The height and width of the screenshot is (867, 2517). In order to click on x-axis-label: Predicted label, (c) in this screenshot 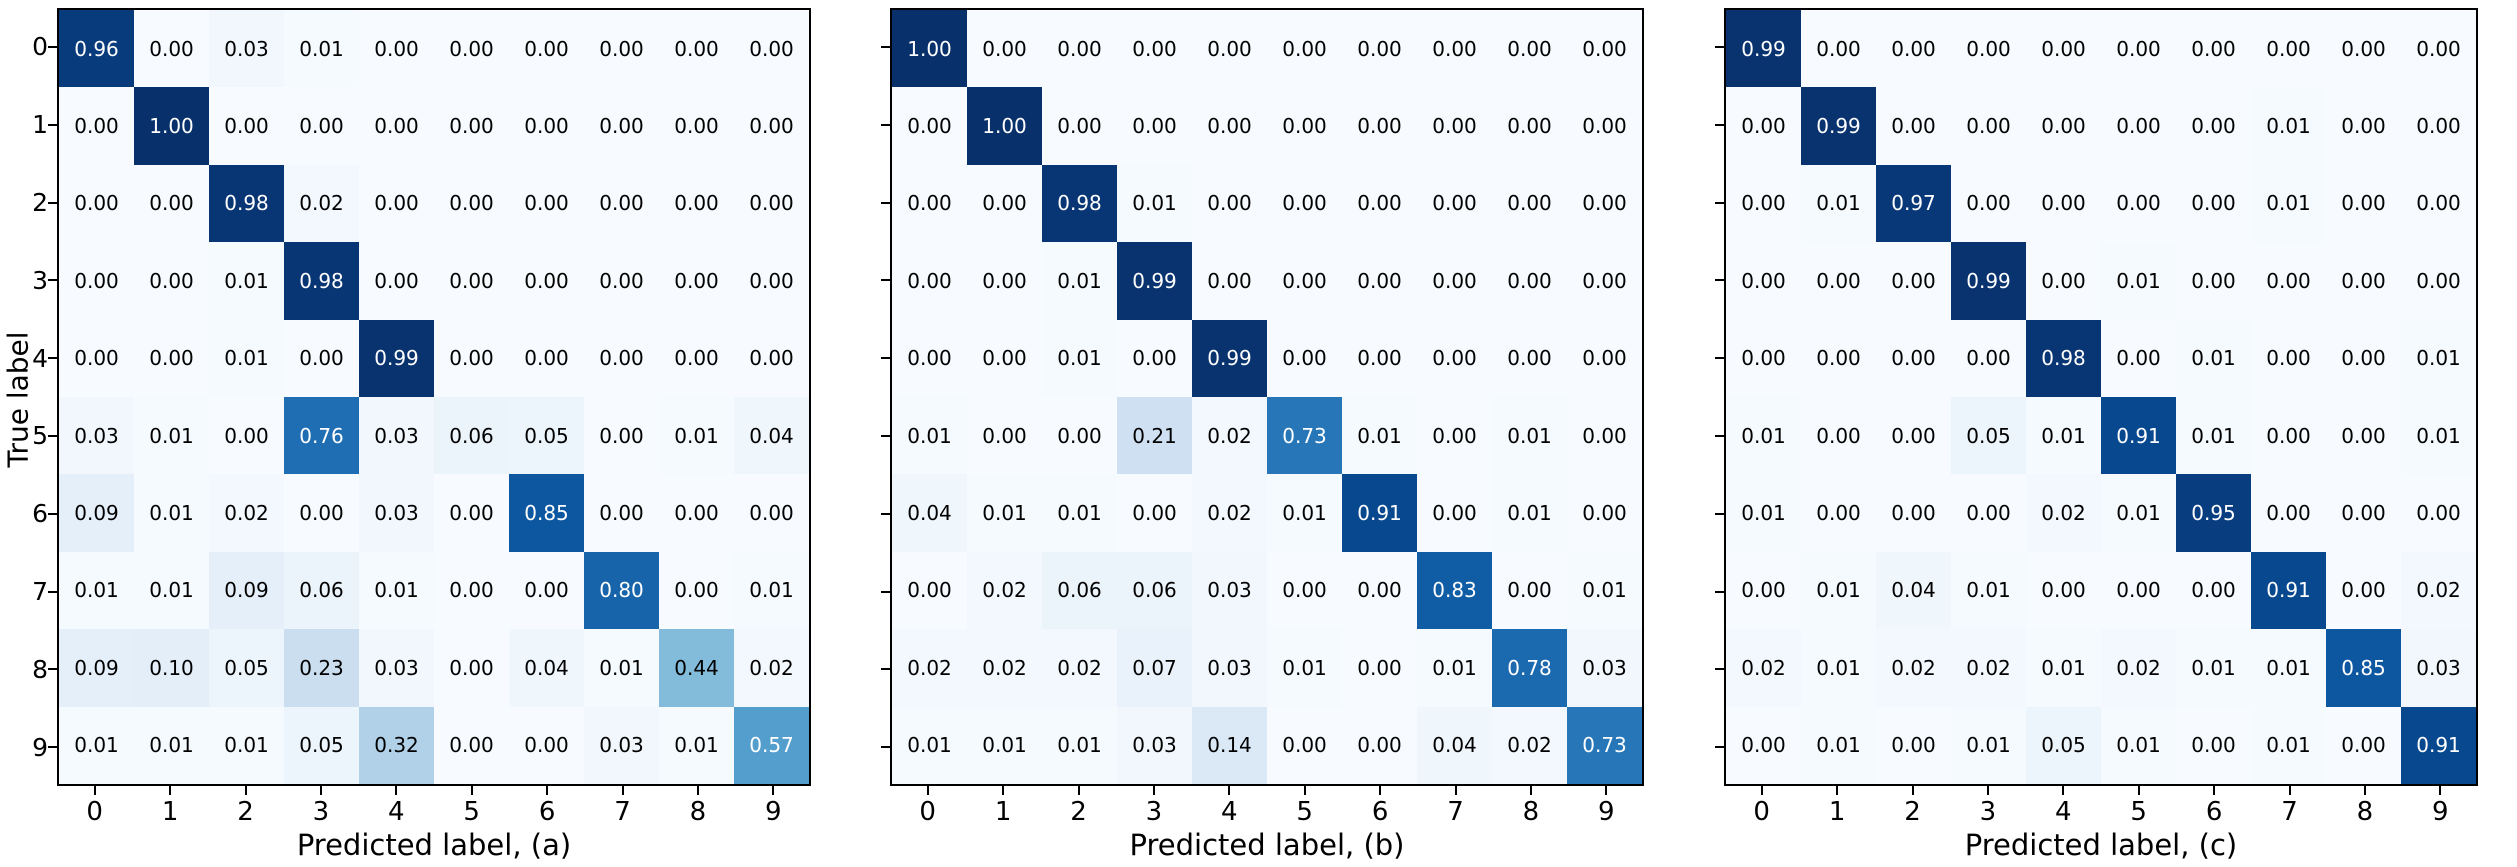, I will do `click(2101, 845)`.